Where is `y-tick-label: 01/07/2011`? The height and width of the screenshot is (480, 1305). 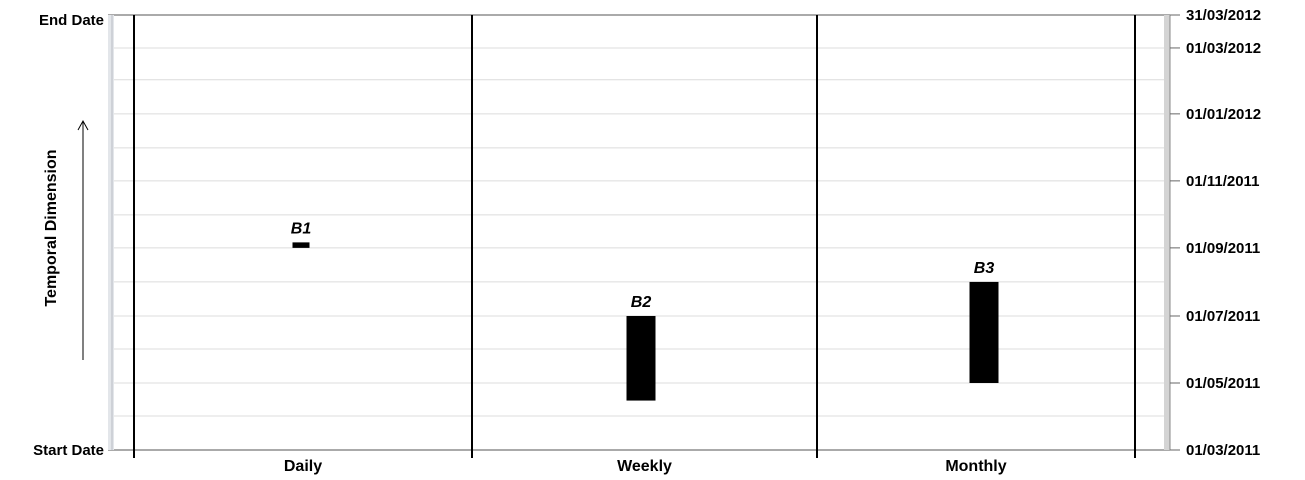
y-tick-label: 01/07/2011 is located at coordinates (1223, 316).